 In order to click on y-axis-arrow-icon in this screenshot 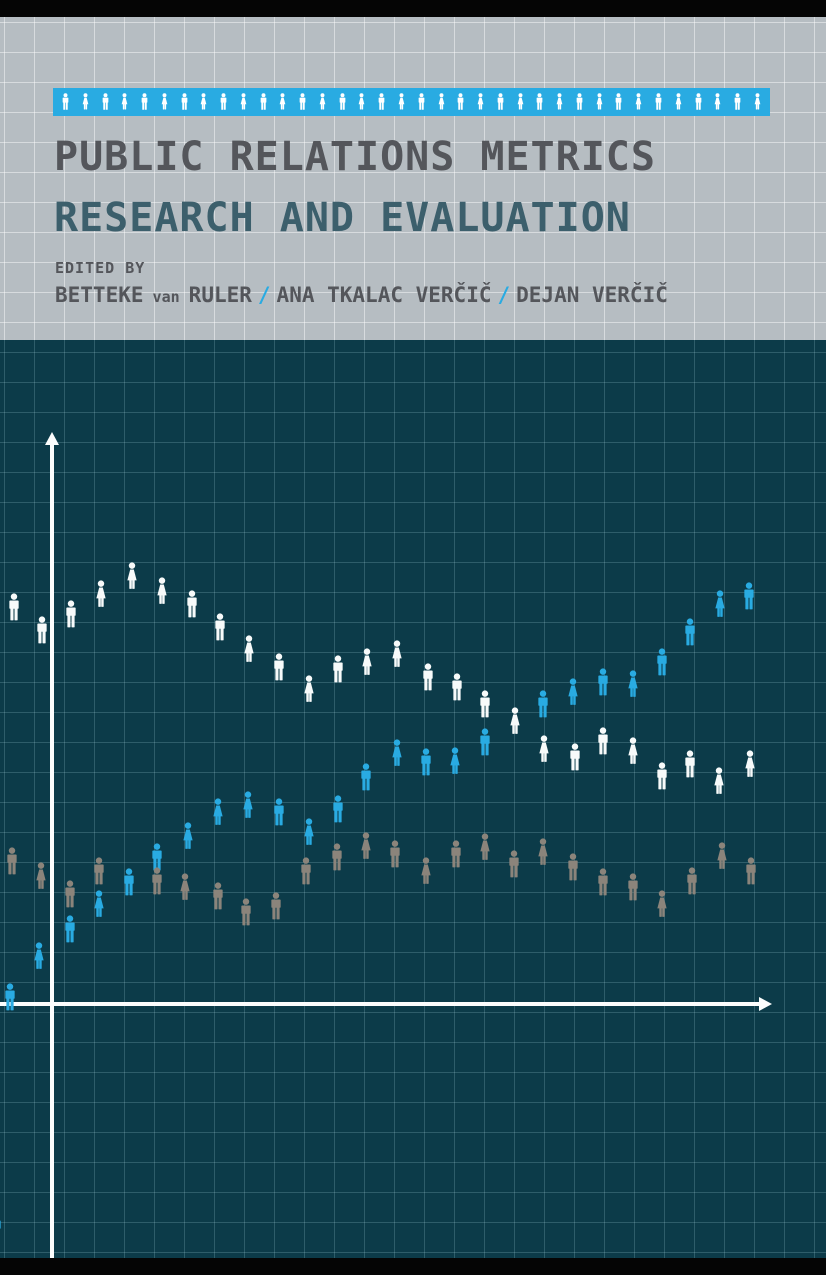, I will do `click(52, 438)`.